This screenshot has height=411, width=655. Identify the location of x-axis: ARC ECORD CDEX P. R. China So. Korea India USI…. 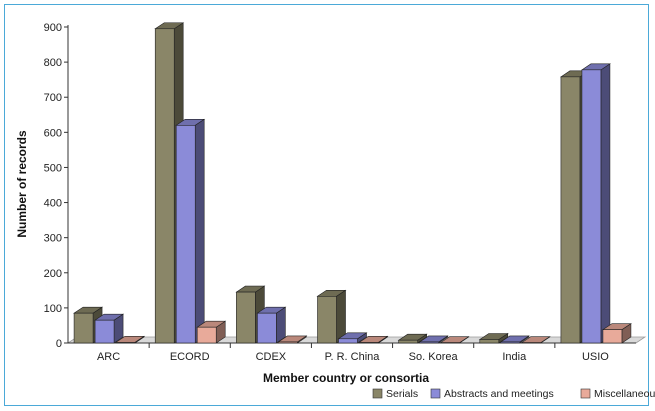
(353, 353).